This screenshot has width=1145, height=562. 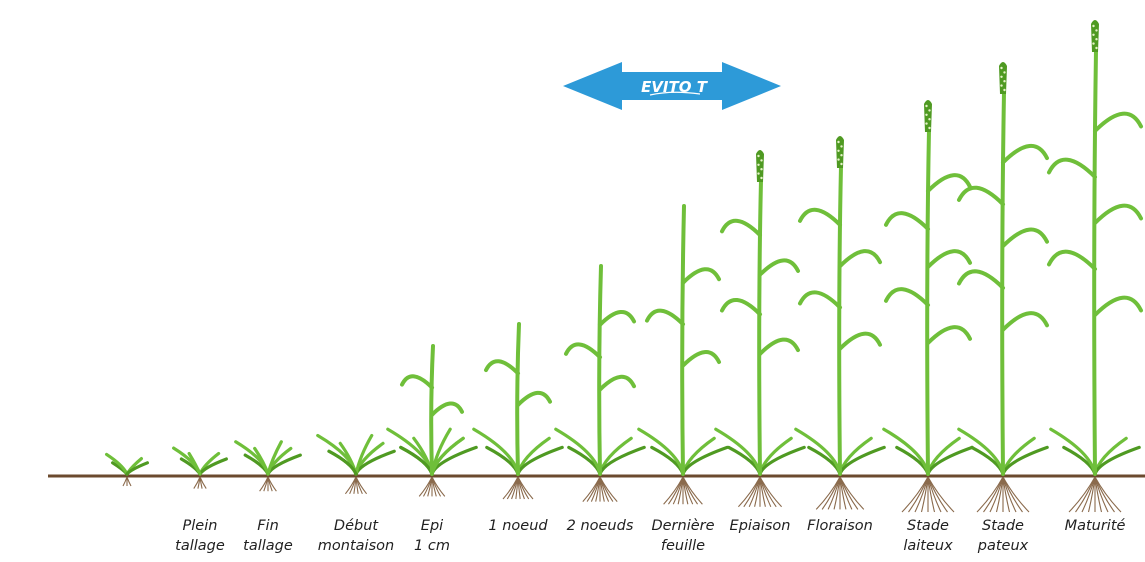 I want to click on stage-label-line: feuille, so click(x=683, y=546).